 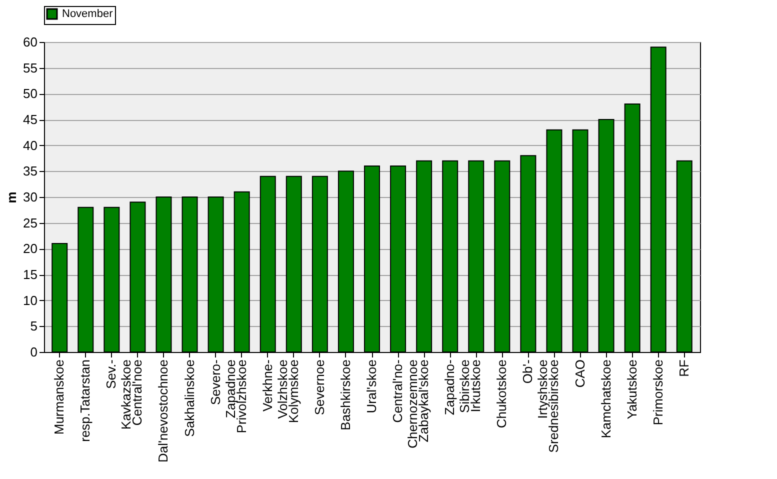 What do you see at coordinates (502, 394) in the screenshot?
I see `x-tick-label: Chukotskoe` at bounding box center [502, 394].